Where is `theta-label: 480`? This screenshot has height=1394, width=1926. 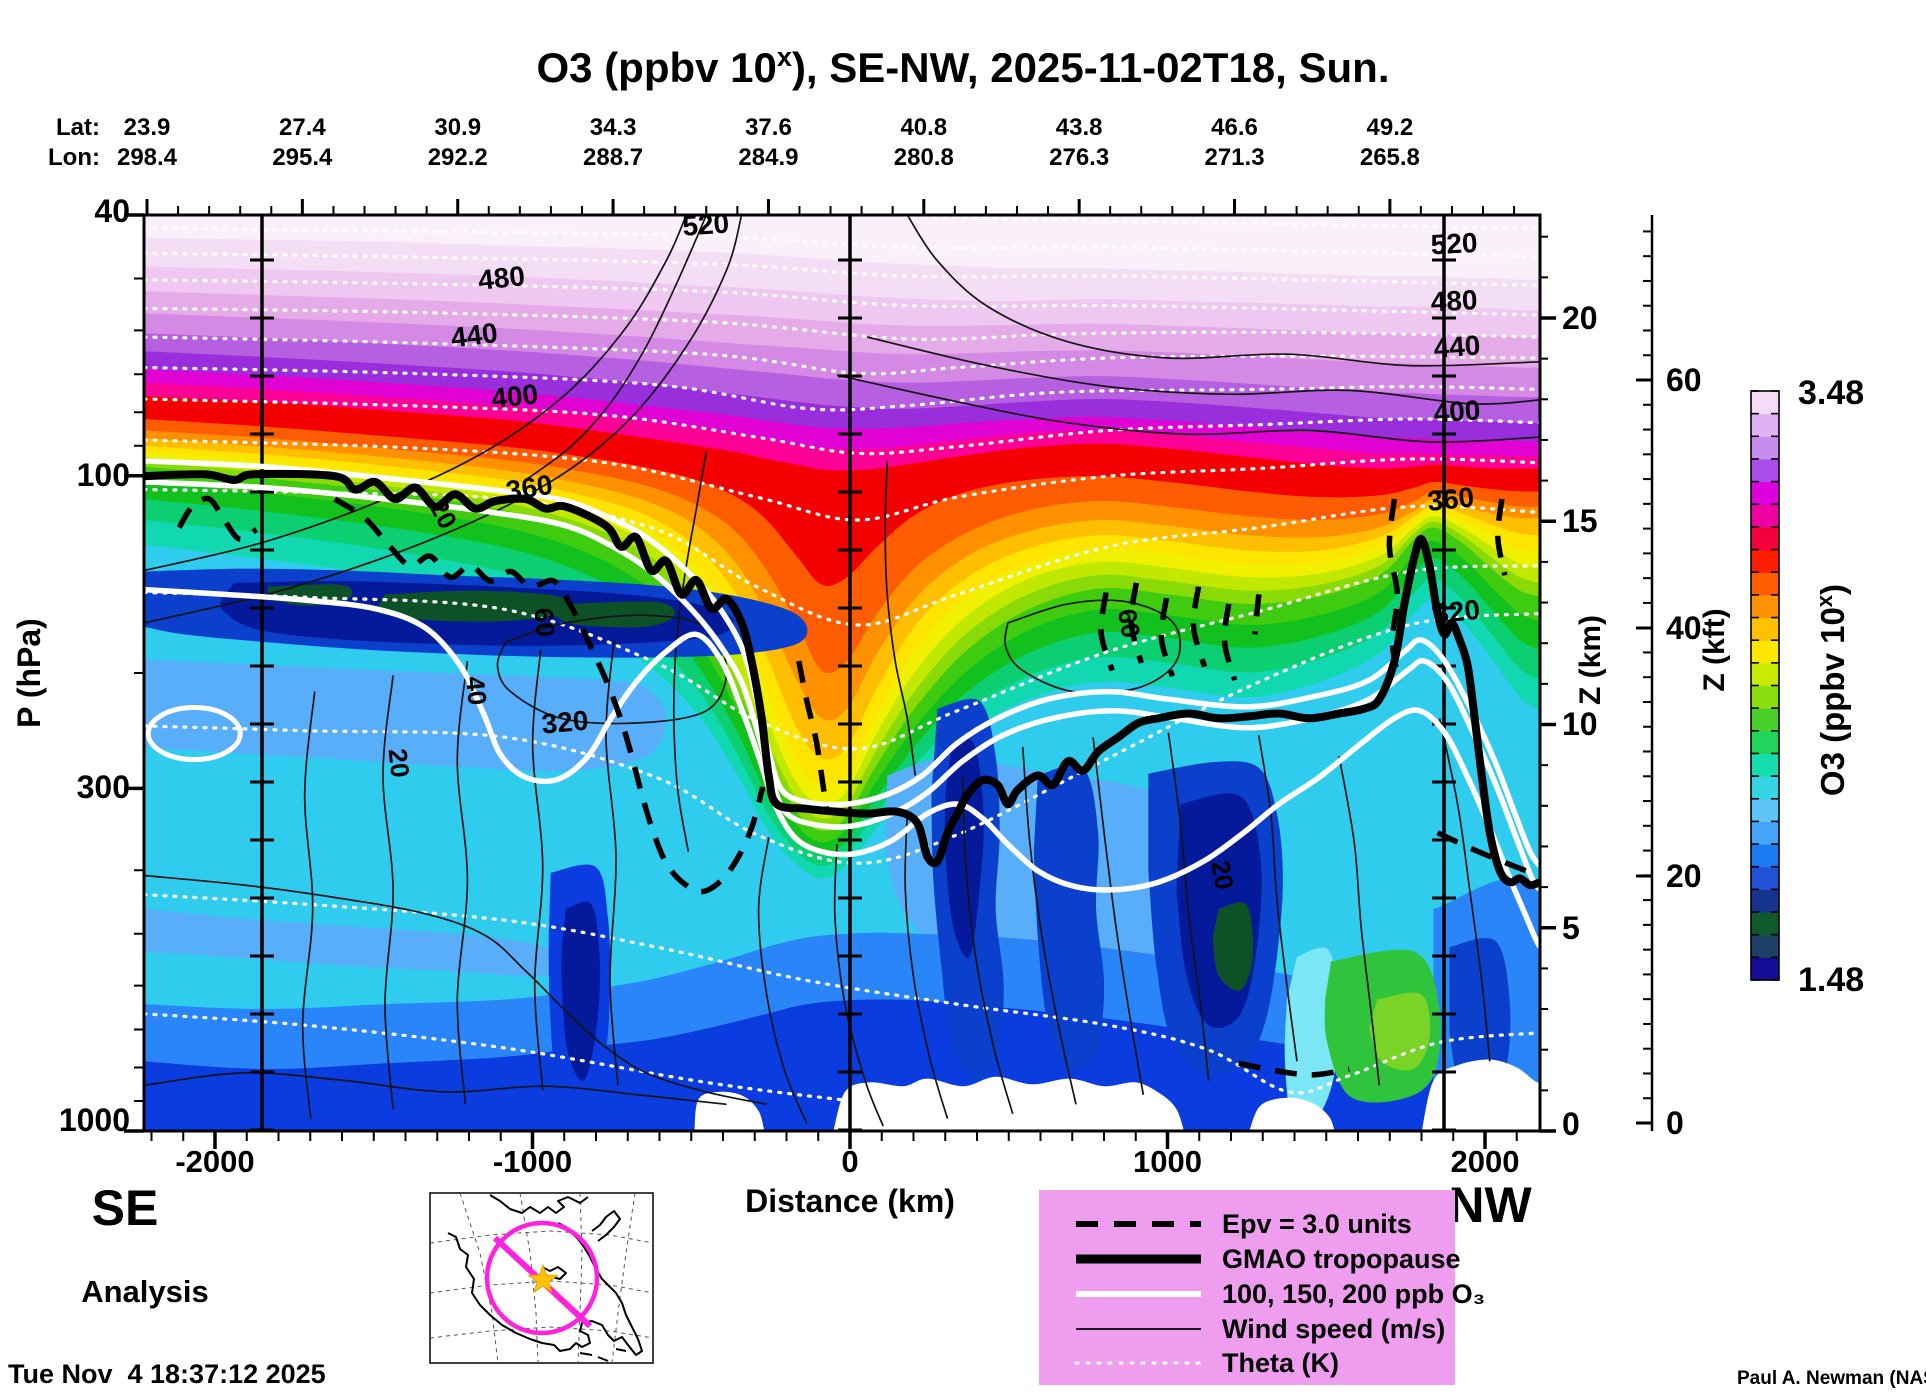 theta-label: 480 is located at coordinates (502, 278).